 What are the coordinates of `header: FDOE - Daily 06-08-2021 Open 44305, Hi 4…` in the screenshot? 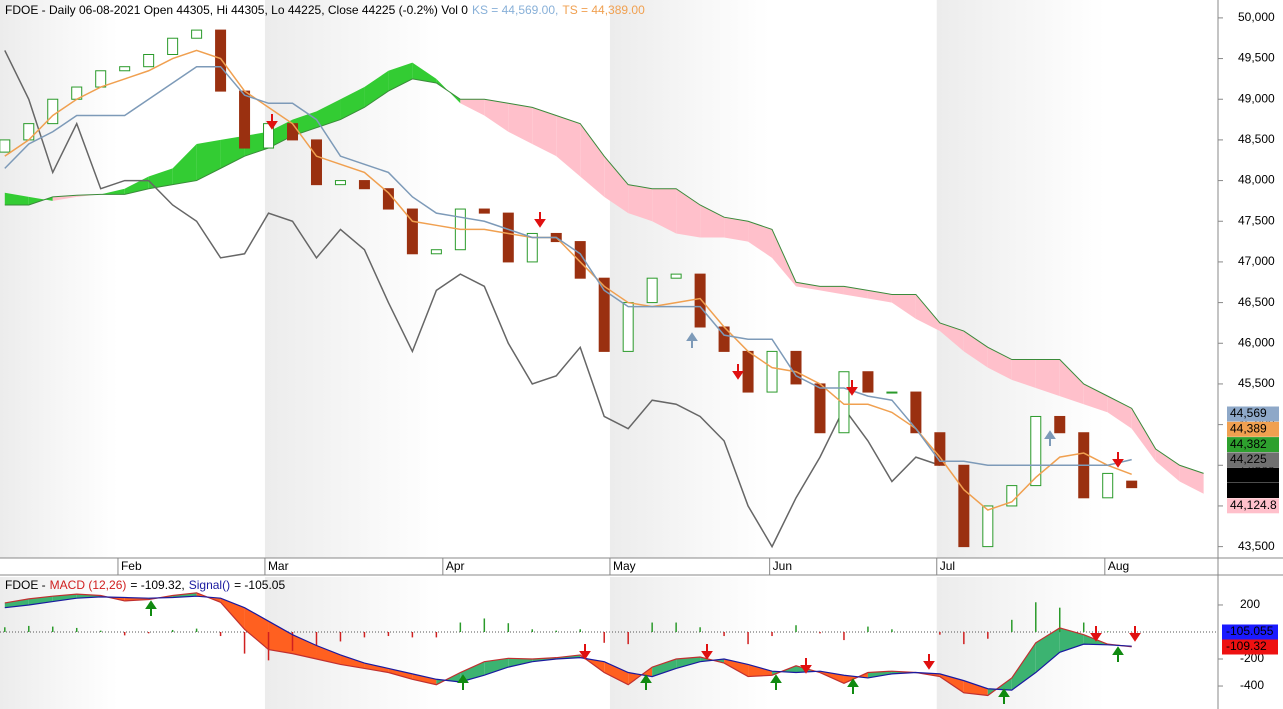 It's located at (325, 10).